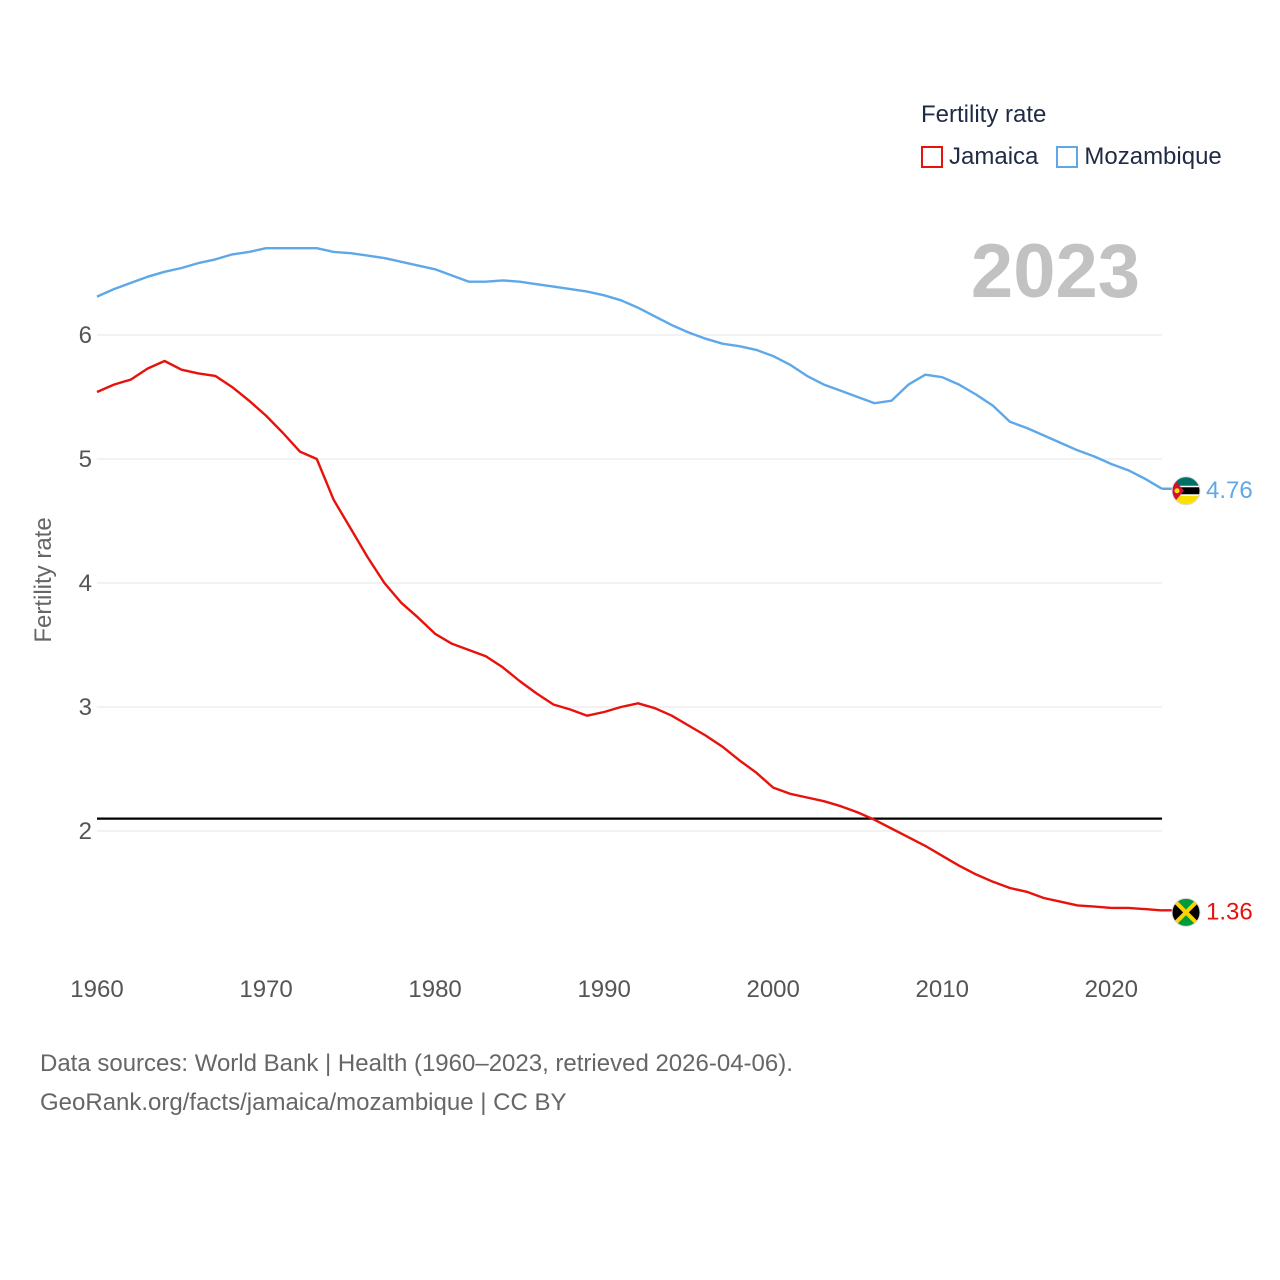 The height and width of the screenshot is (1280, 1280). What do you see at coordinates (1186, 912) in the screenshot?
I see `jamaica-flag-icon` at bounding box center [1186, 912].